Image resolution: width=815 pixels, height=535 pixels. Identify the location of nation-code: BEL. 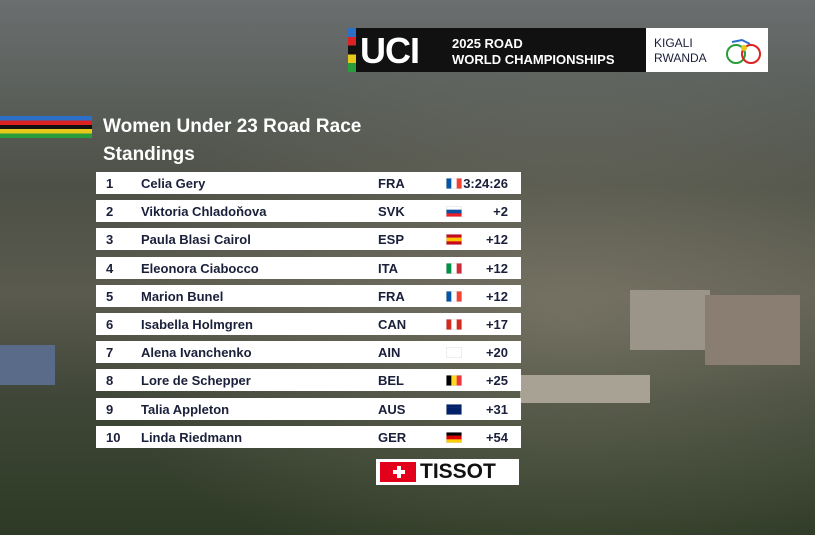
(391, 381).